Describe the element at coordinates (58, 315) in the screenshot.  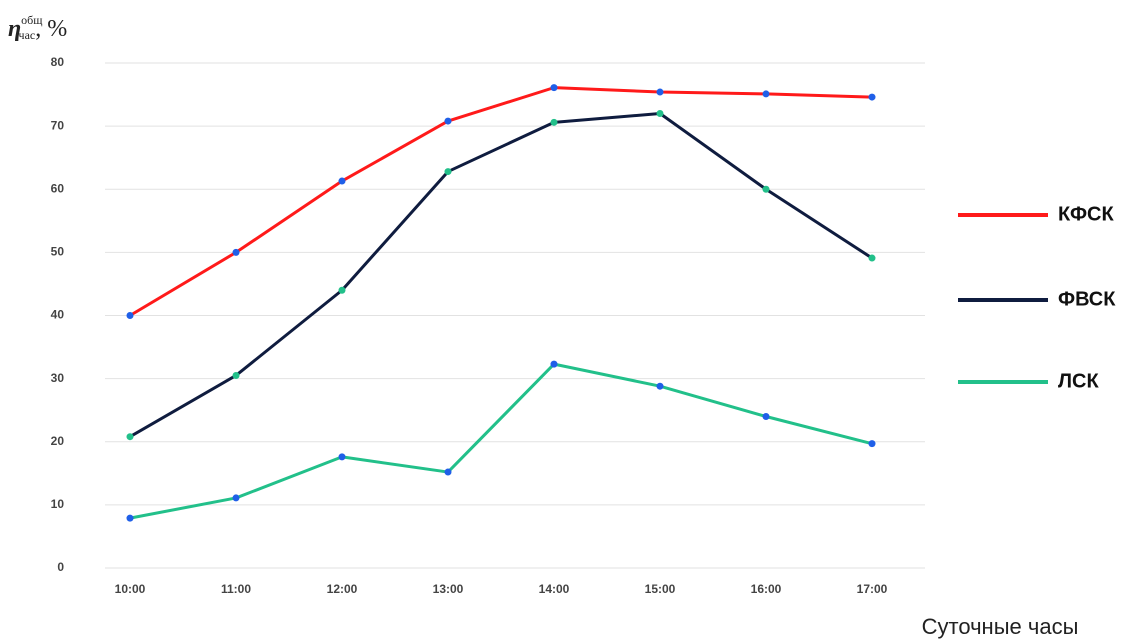
I see `y-tick-label: 40` at that location.